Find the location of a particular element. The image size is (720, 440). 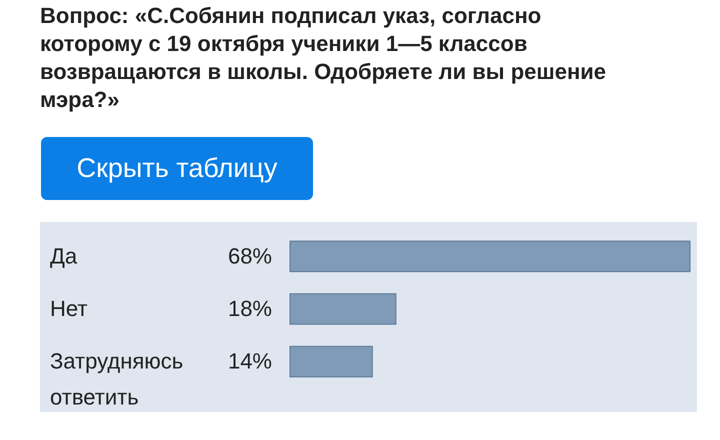

data-label: 14% is located at coordinates (250, 361).